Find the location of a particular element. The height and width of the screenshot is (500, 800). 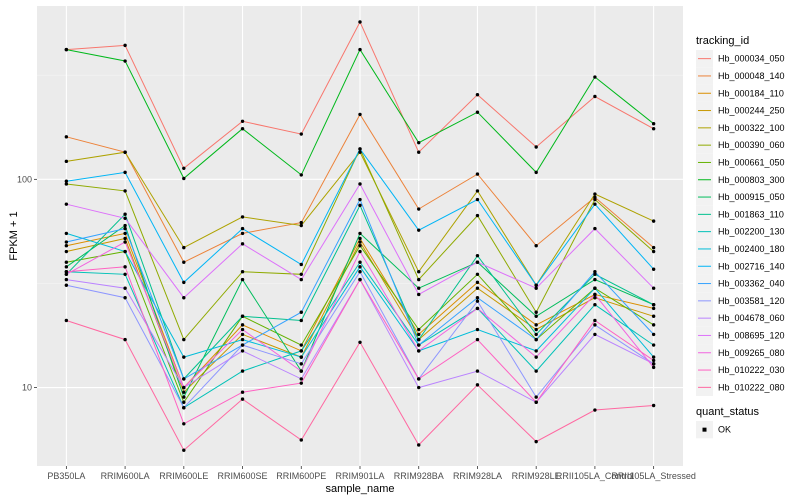

legend-item: Hb_002716_140 is located at coordinates (740, 266).